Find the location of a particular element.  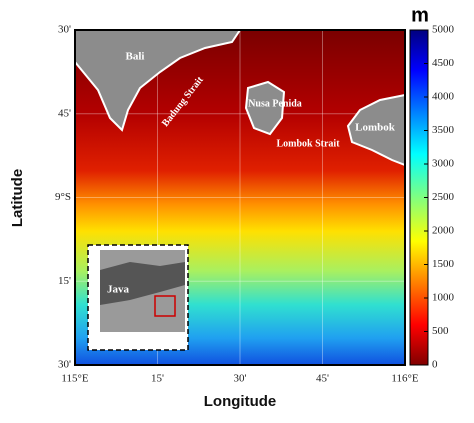

inset-place: Java is located at coordinates (118, 290).